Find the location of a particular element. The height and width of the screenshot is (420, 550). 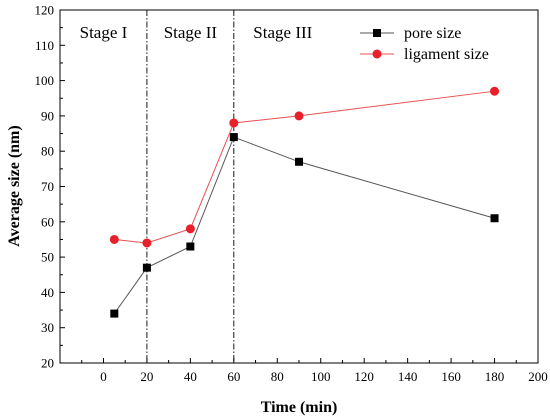

legend-label: ligament size is located at coordinates (446, 54).